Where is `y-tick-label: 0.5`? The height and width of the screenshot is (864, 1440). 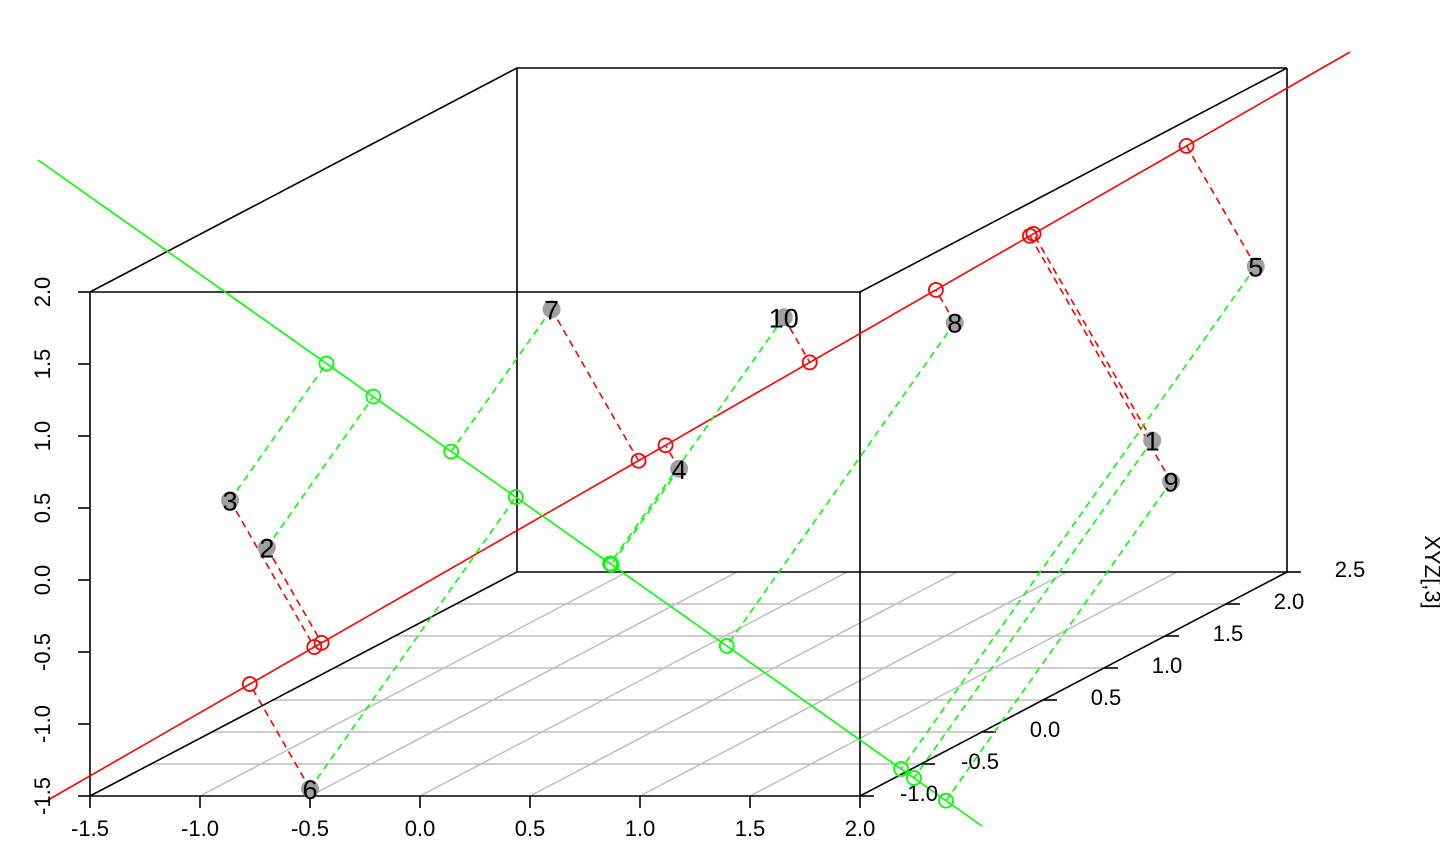
y-tick-label: 0.5 is located at coordinates (1106, 697).